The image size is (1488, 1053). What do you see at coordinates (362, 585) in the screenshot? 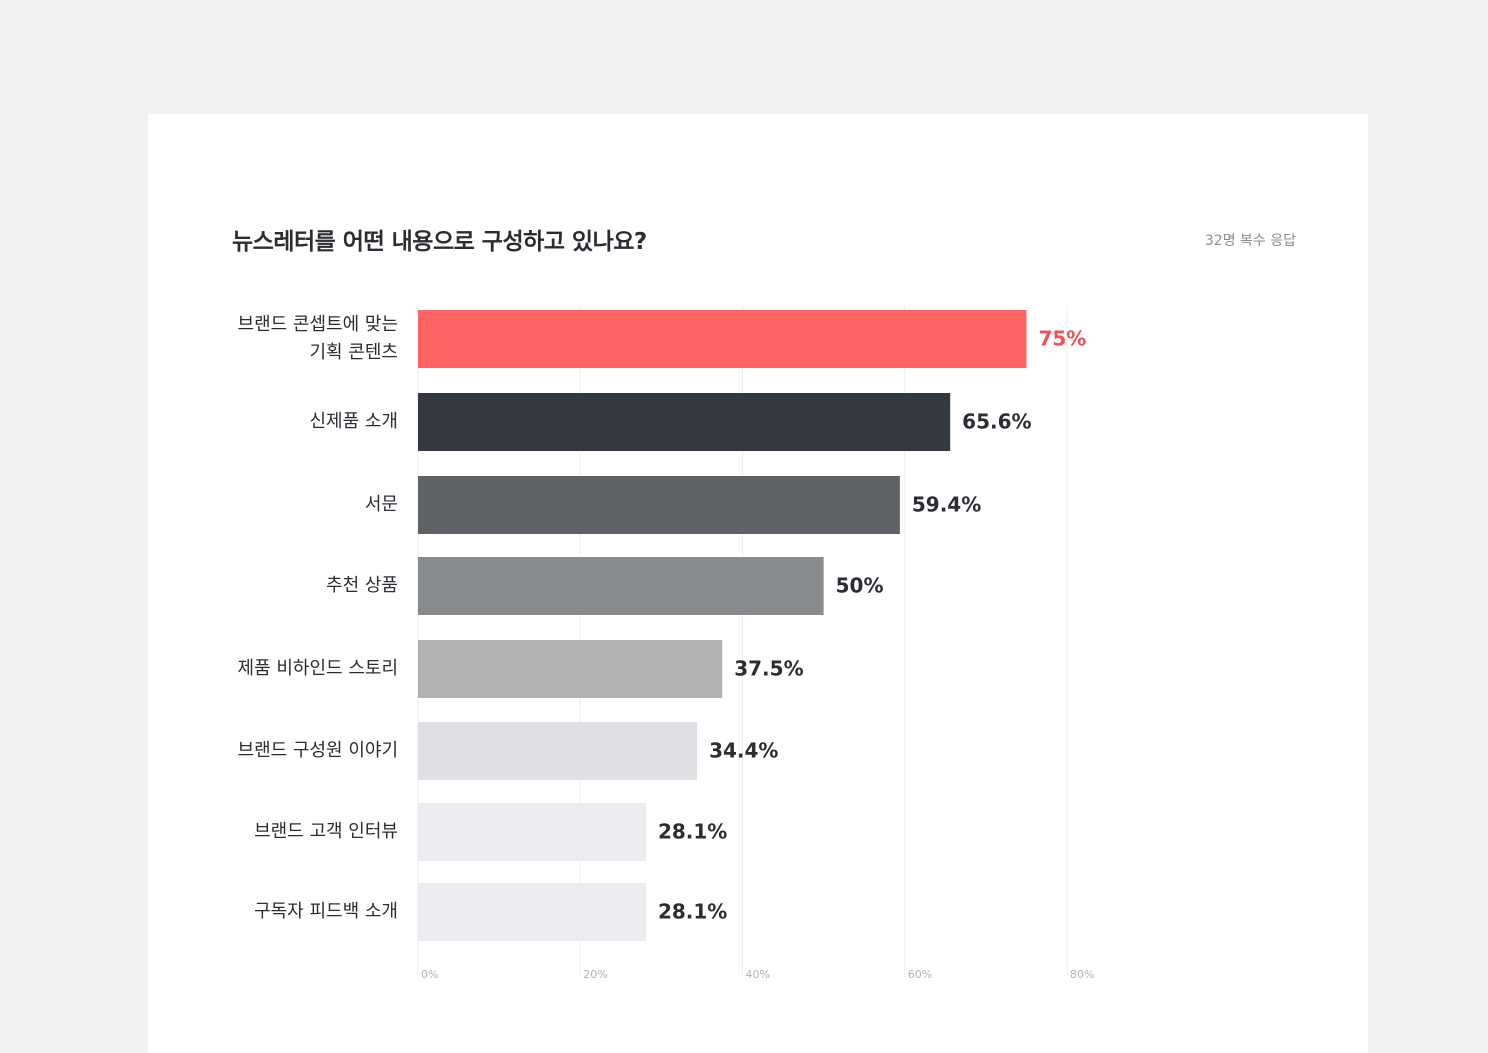
I see `category-label: 추천 상품` at bounding box center [362, 585].